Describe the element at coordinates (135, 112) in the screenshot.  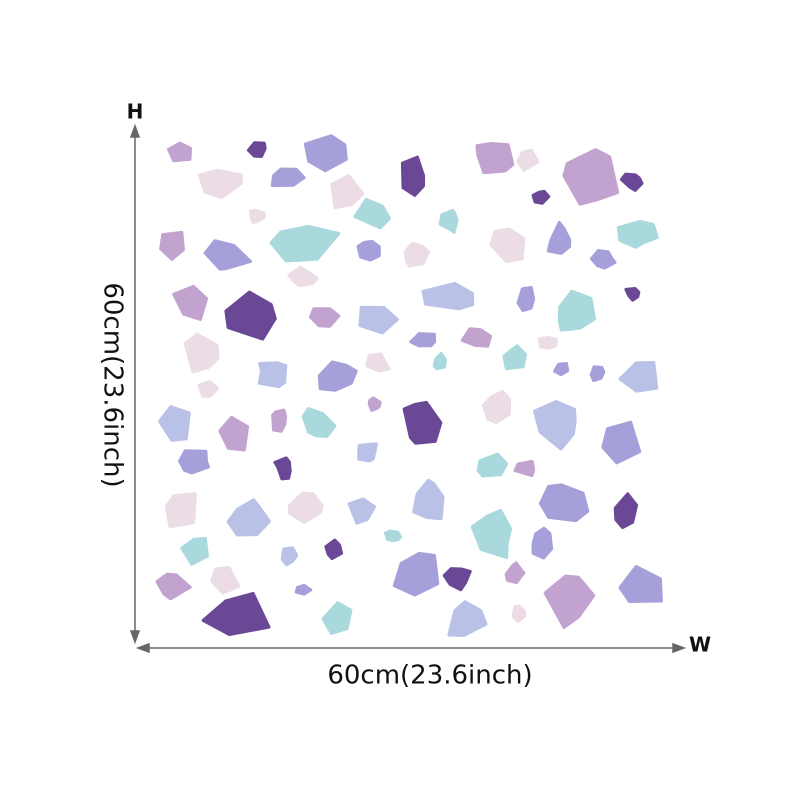
I see `height-axis-label: H` at that location.